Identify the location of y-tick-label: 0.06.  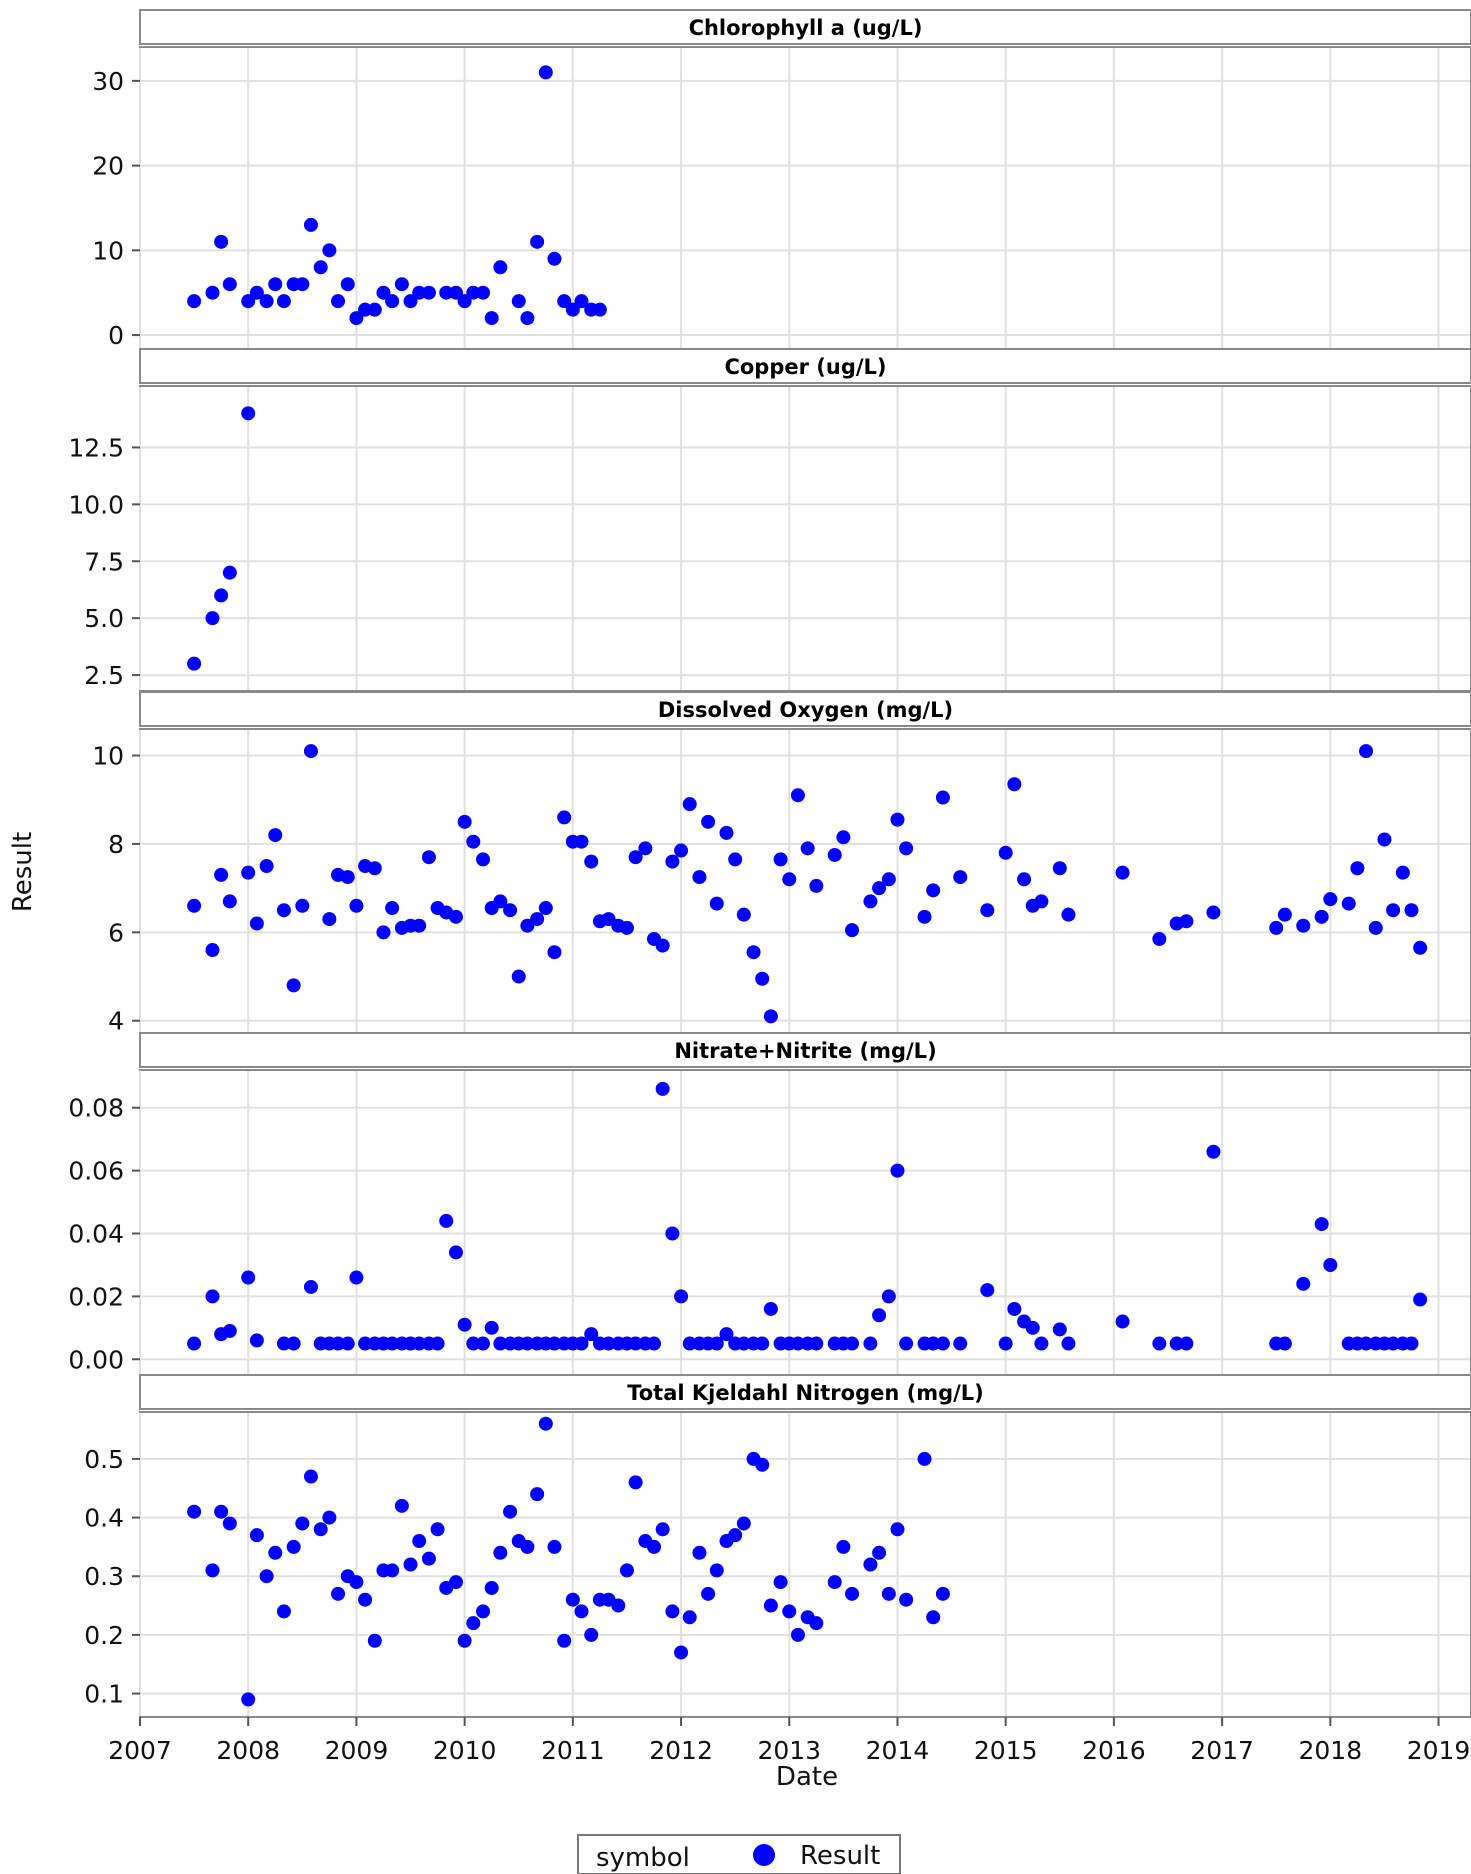
(96, 1171).